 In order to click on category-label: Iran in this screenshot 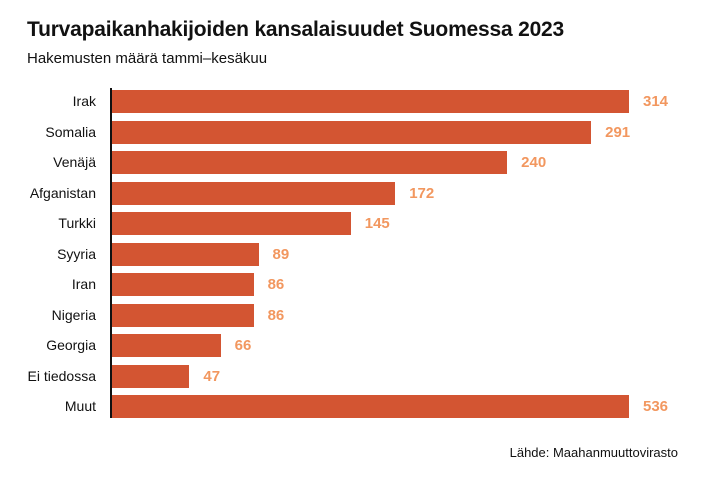, I will do `click(83, 284)`.